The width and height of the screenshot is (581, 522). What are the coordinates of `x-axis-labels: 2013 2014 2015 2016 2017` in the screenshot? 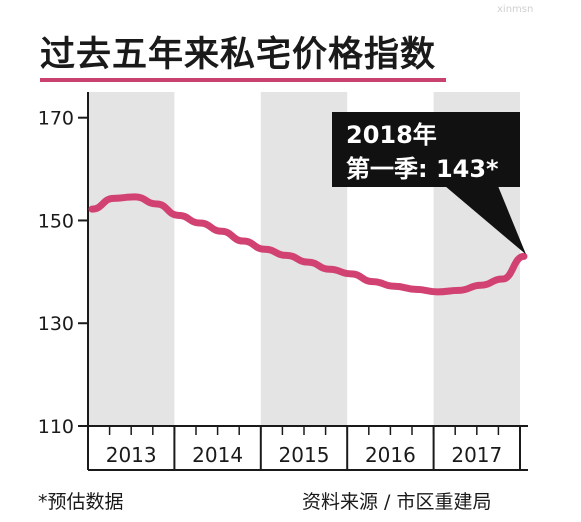 It's located at (304, 455).